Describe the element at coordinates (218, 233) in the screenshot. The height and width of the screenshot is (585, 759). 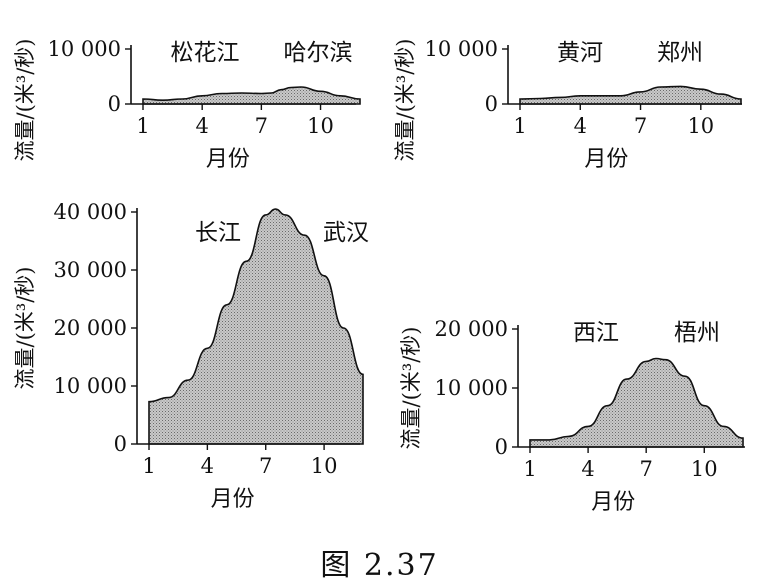
I see `river-label: 长江` at that location.